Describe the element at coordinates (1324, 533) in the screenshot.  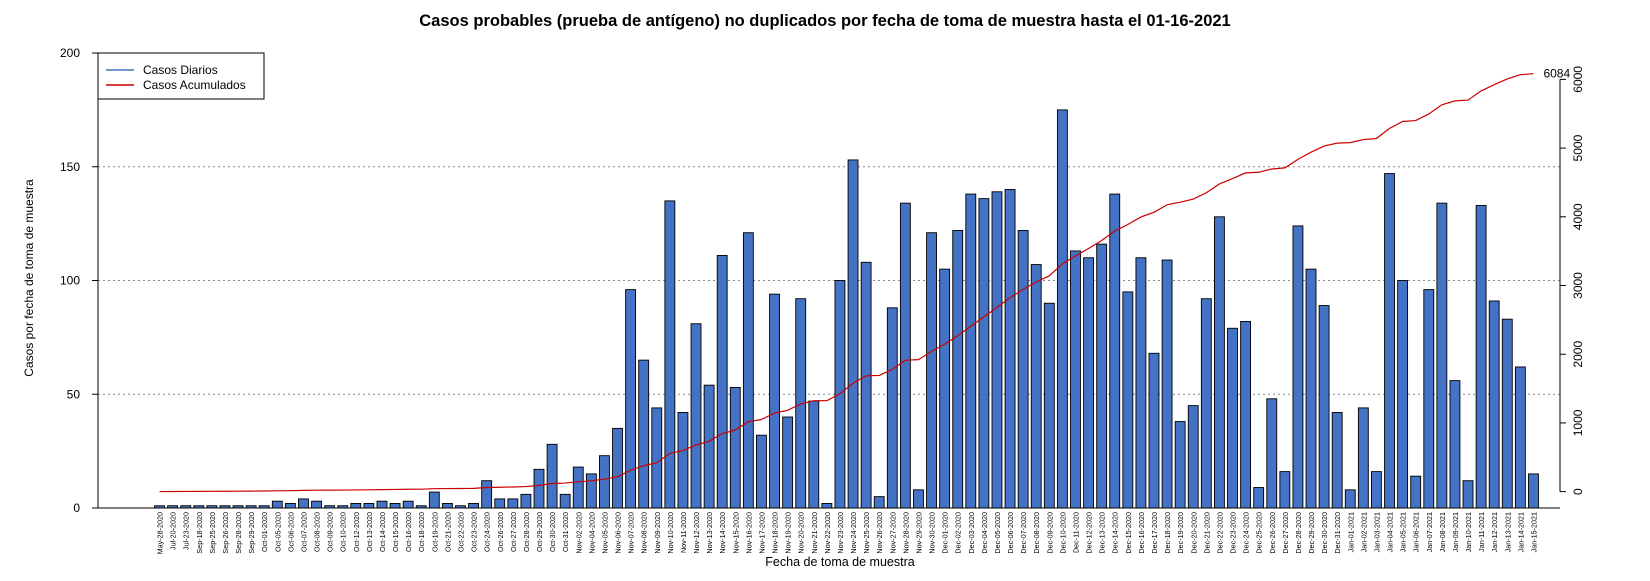
I see `x-tick-label: Dec-30-2020` at that location.